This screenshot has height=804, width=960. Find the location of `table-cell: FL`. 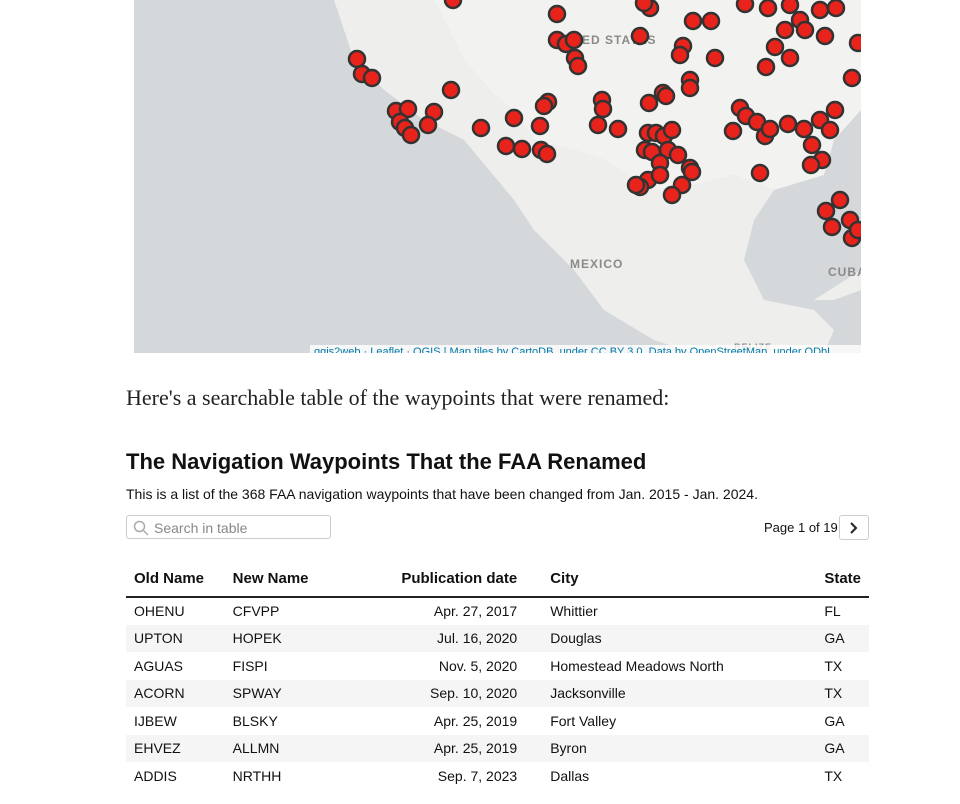

table-cell: FL is located at coordinates (832, 611).